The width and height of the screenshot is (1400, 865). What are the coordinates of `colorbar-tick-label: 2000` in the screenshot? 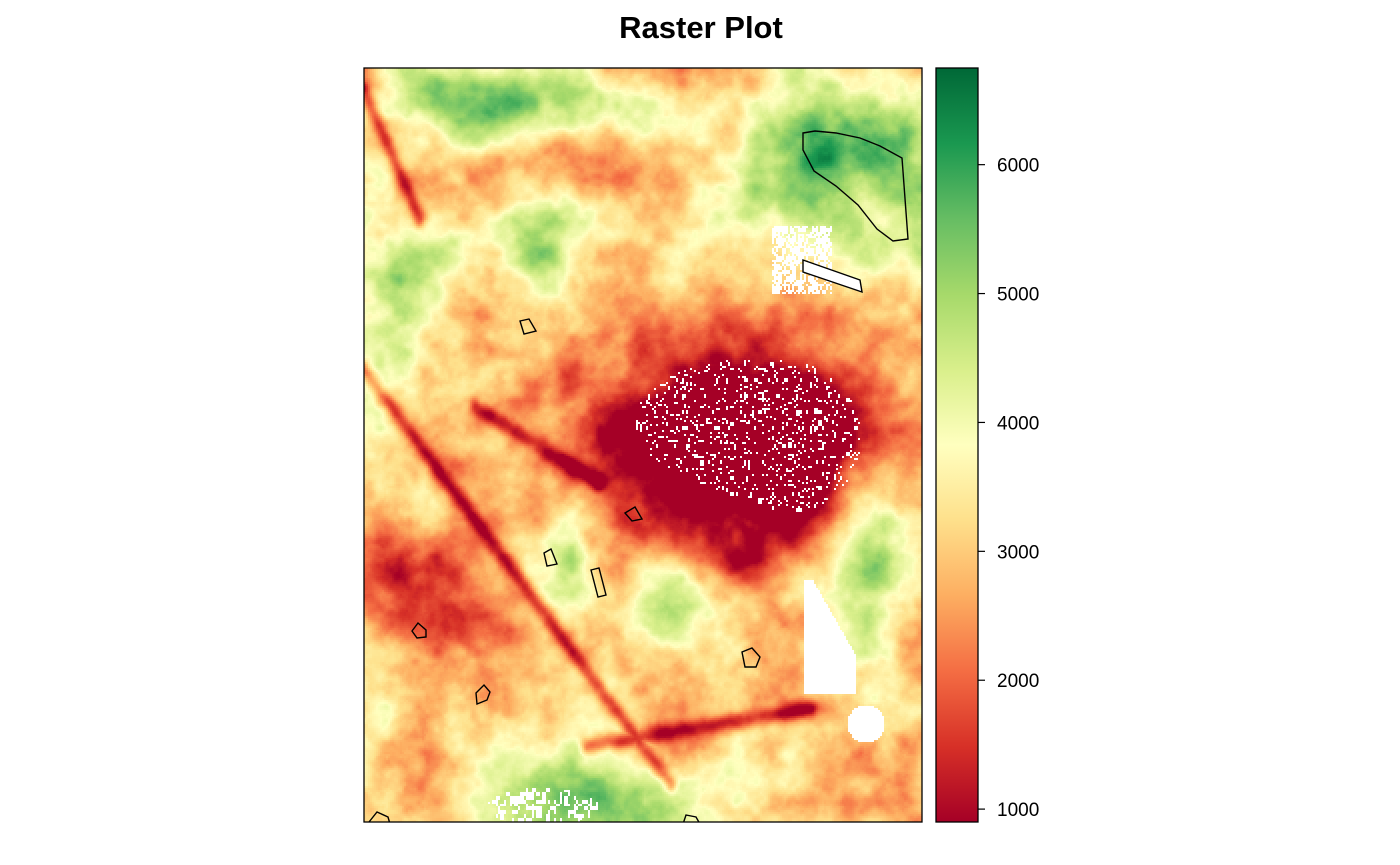 It's located at (1018, 681).